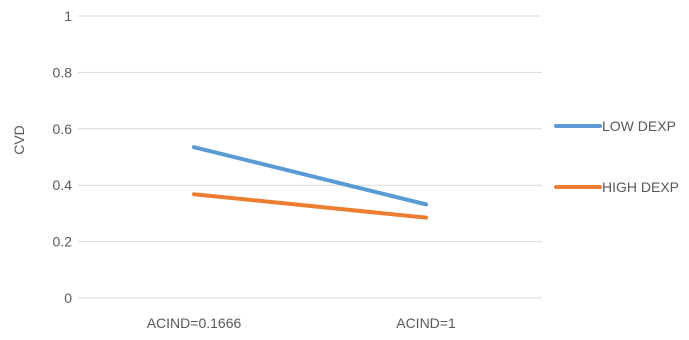 The width and height of the screenshot is (689, 340). Describe the element at coordinates (63, 185) in the screenshot. I see `y-tick-label: 0.4` at that location.